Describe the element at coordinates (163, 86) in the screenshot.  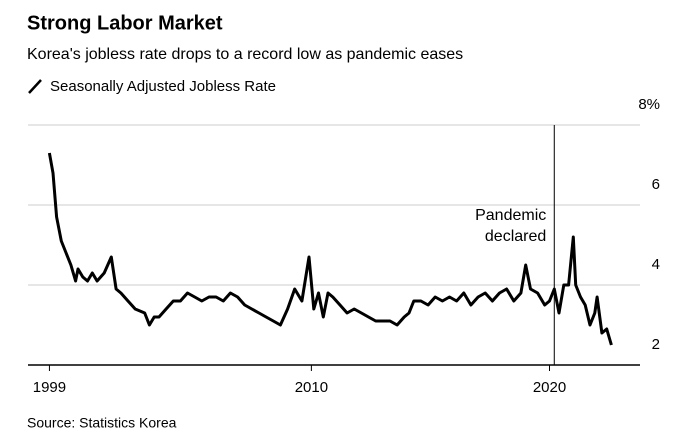
I see `legend-label: Seasonally Adjusted Jobless Rate` at that location.